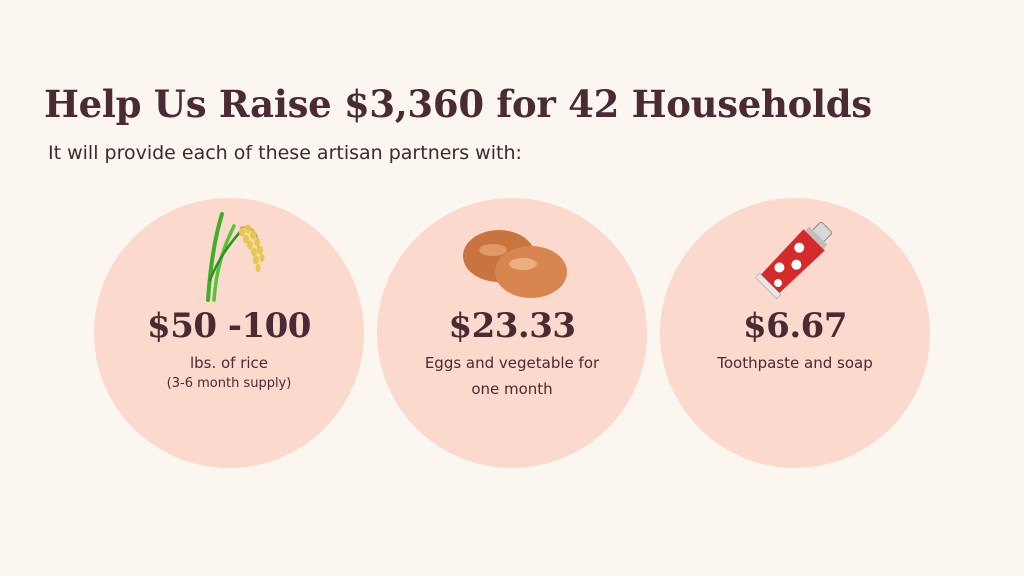 This screenshot has height=576, width=1024. Describe the element at coordinates (235, 257) in the screenshot. I see `rice-plant-icon` at that location.